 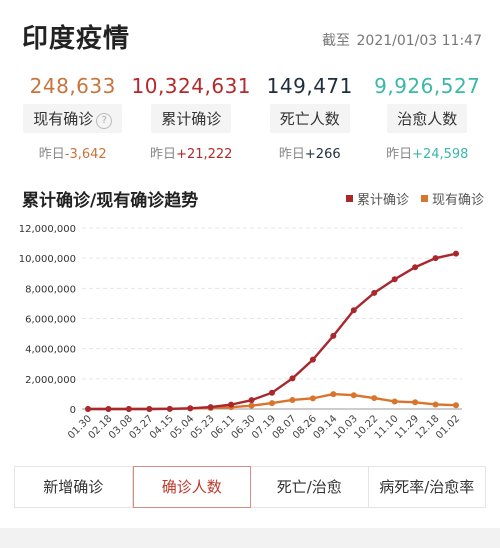 I want to click on as-of-timestamp: 截至 2021/01/03 11:47, so click(x=401, y=40).